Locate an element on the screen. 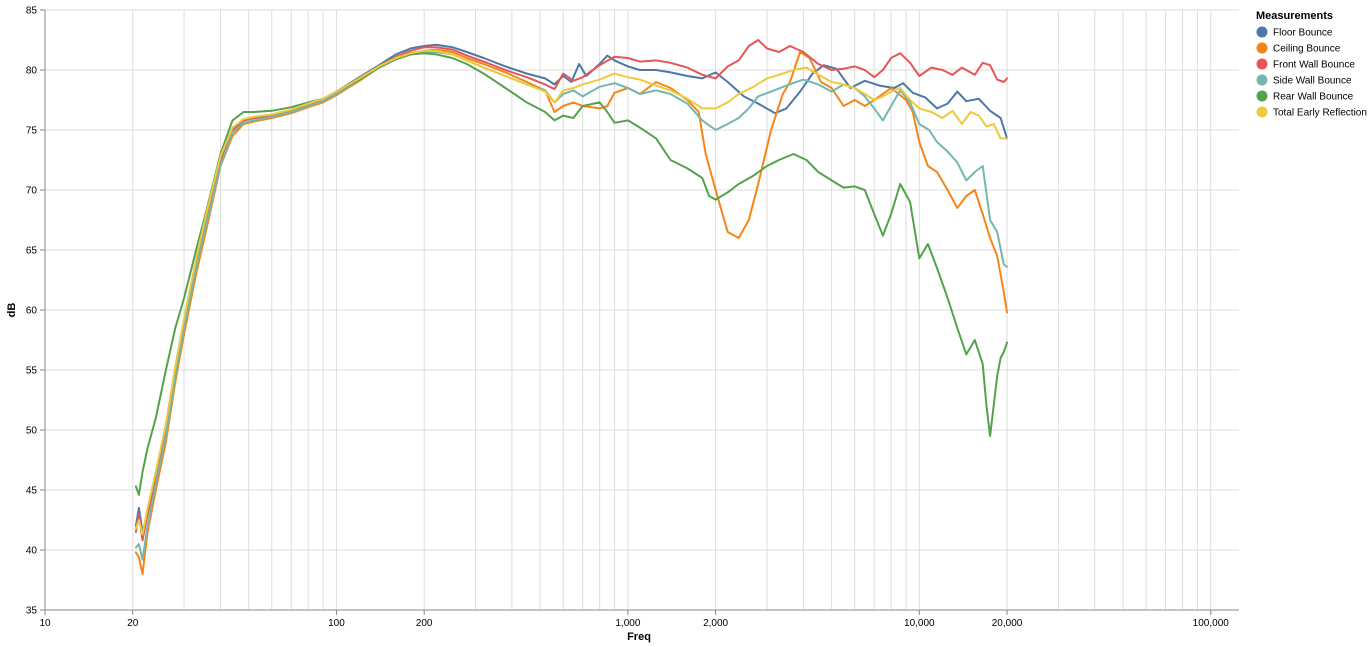 This screenshot has width=1372, height=647. x-tick-label: 10 is located at coordinates (45, 623).